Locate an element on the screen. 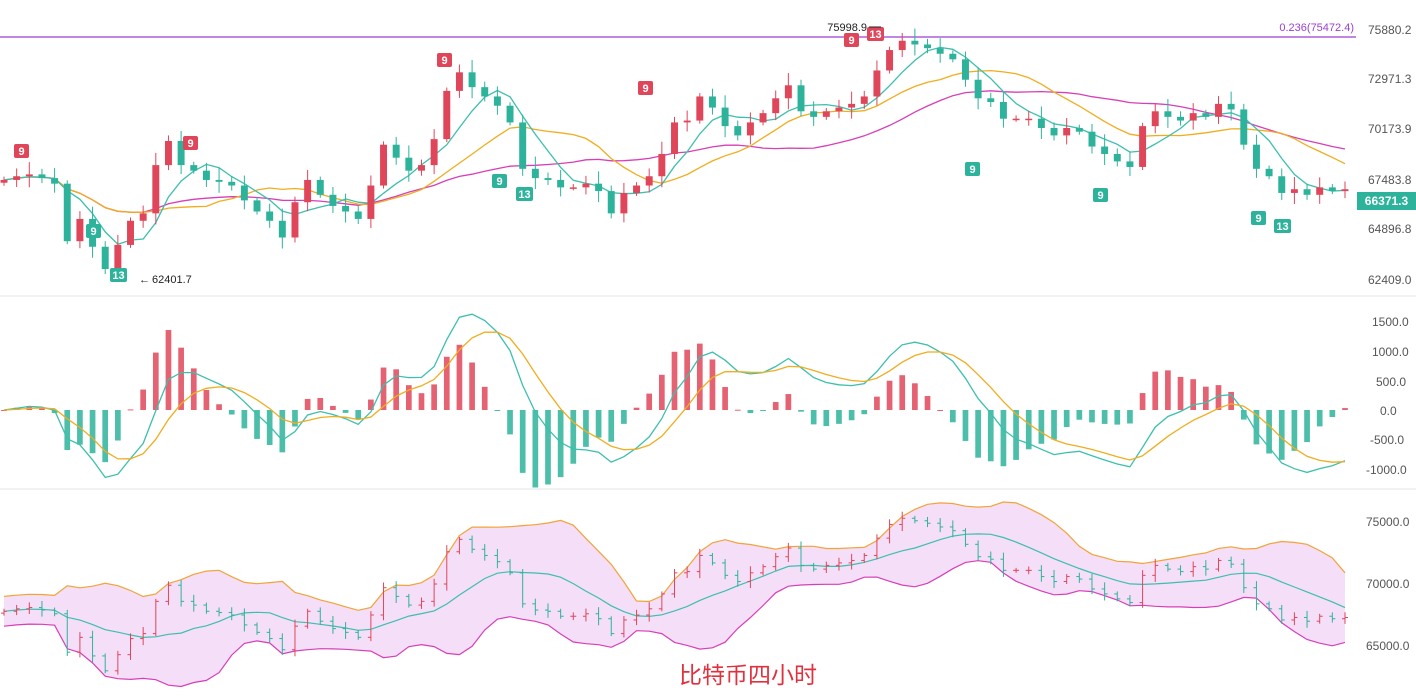  current-price-badge: 66371.3 is located at coordinates (1386, 201).